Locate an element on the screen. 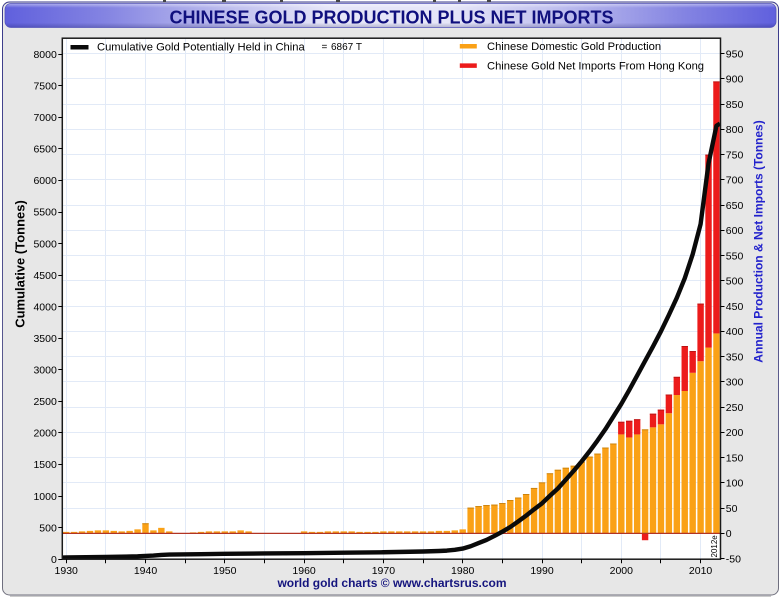 Image resolution: width=781 pixels, height=603 pixels. svg-text: 6500 is located at coordinates (45, 150).